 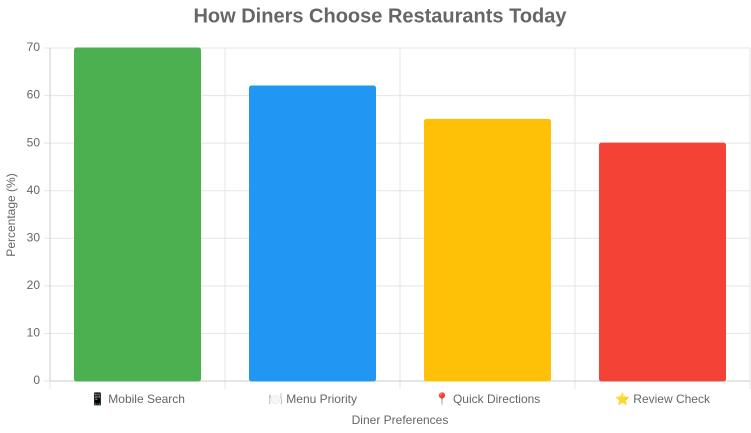 I want to click on y-tick-label: 20, so click(x=34, y=285).